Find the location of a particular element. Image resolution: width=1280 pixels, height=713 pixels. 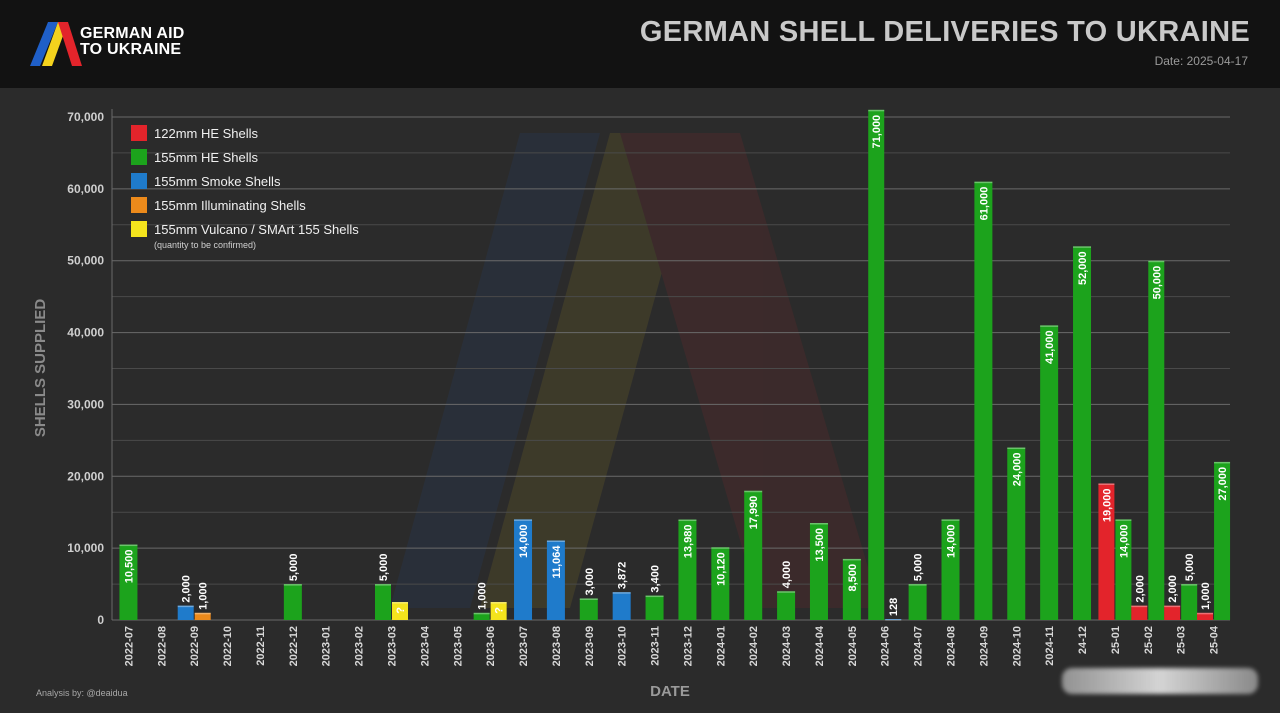

bar-value-label: 10,120 is located at coordinates (721, 569).